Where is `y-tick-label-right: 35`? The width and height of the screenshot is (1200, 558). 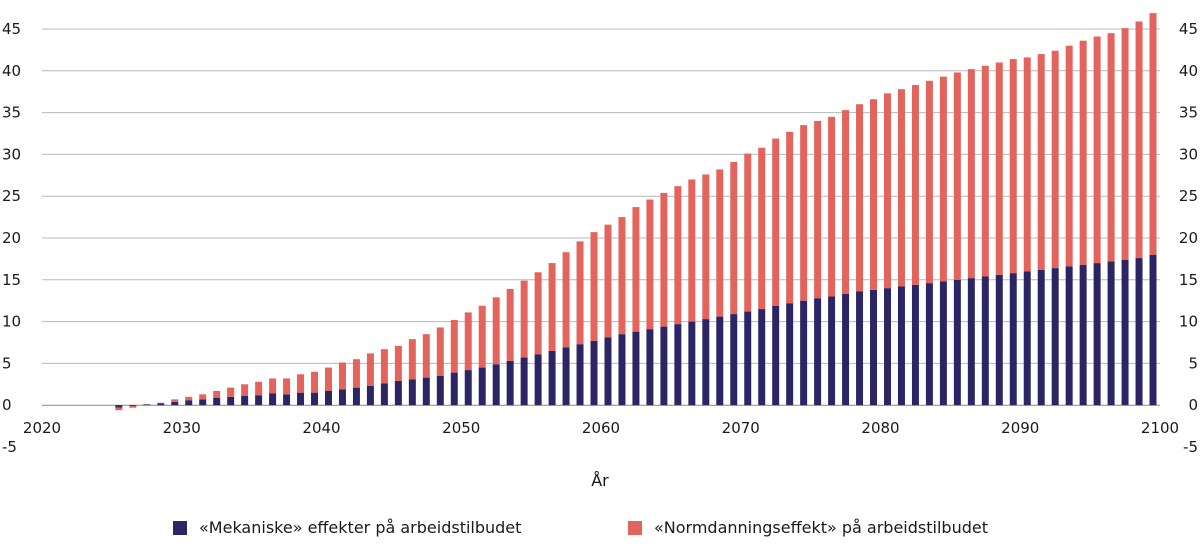 y-tick-label-right: 35 is located at coordinates (1188, 113).